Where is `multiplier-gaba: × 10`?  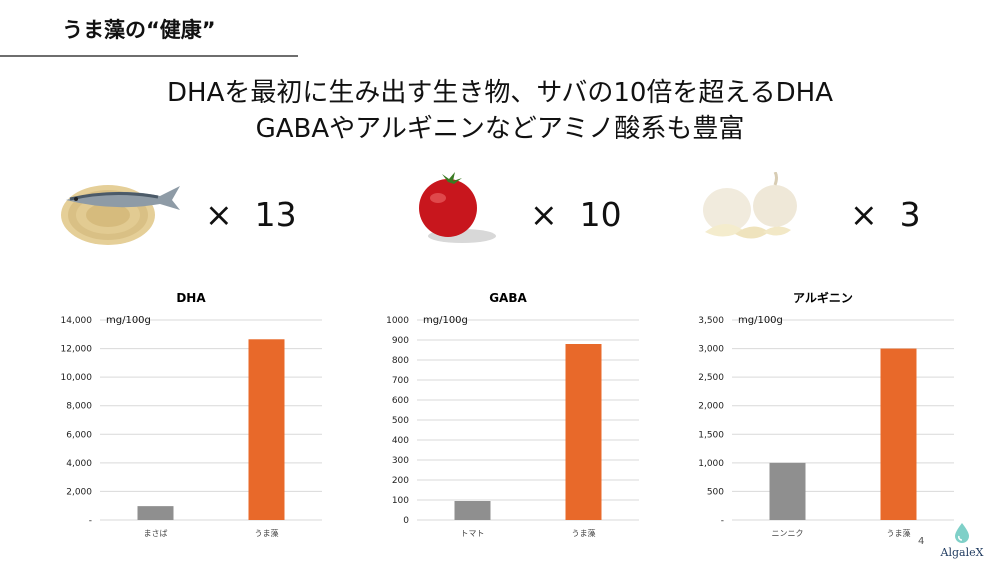 multiplier-gaba: × 10 is located at coordinates (576, 214).